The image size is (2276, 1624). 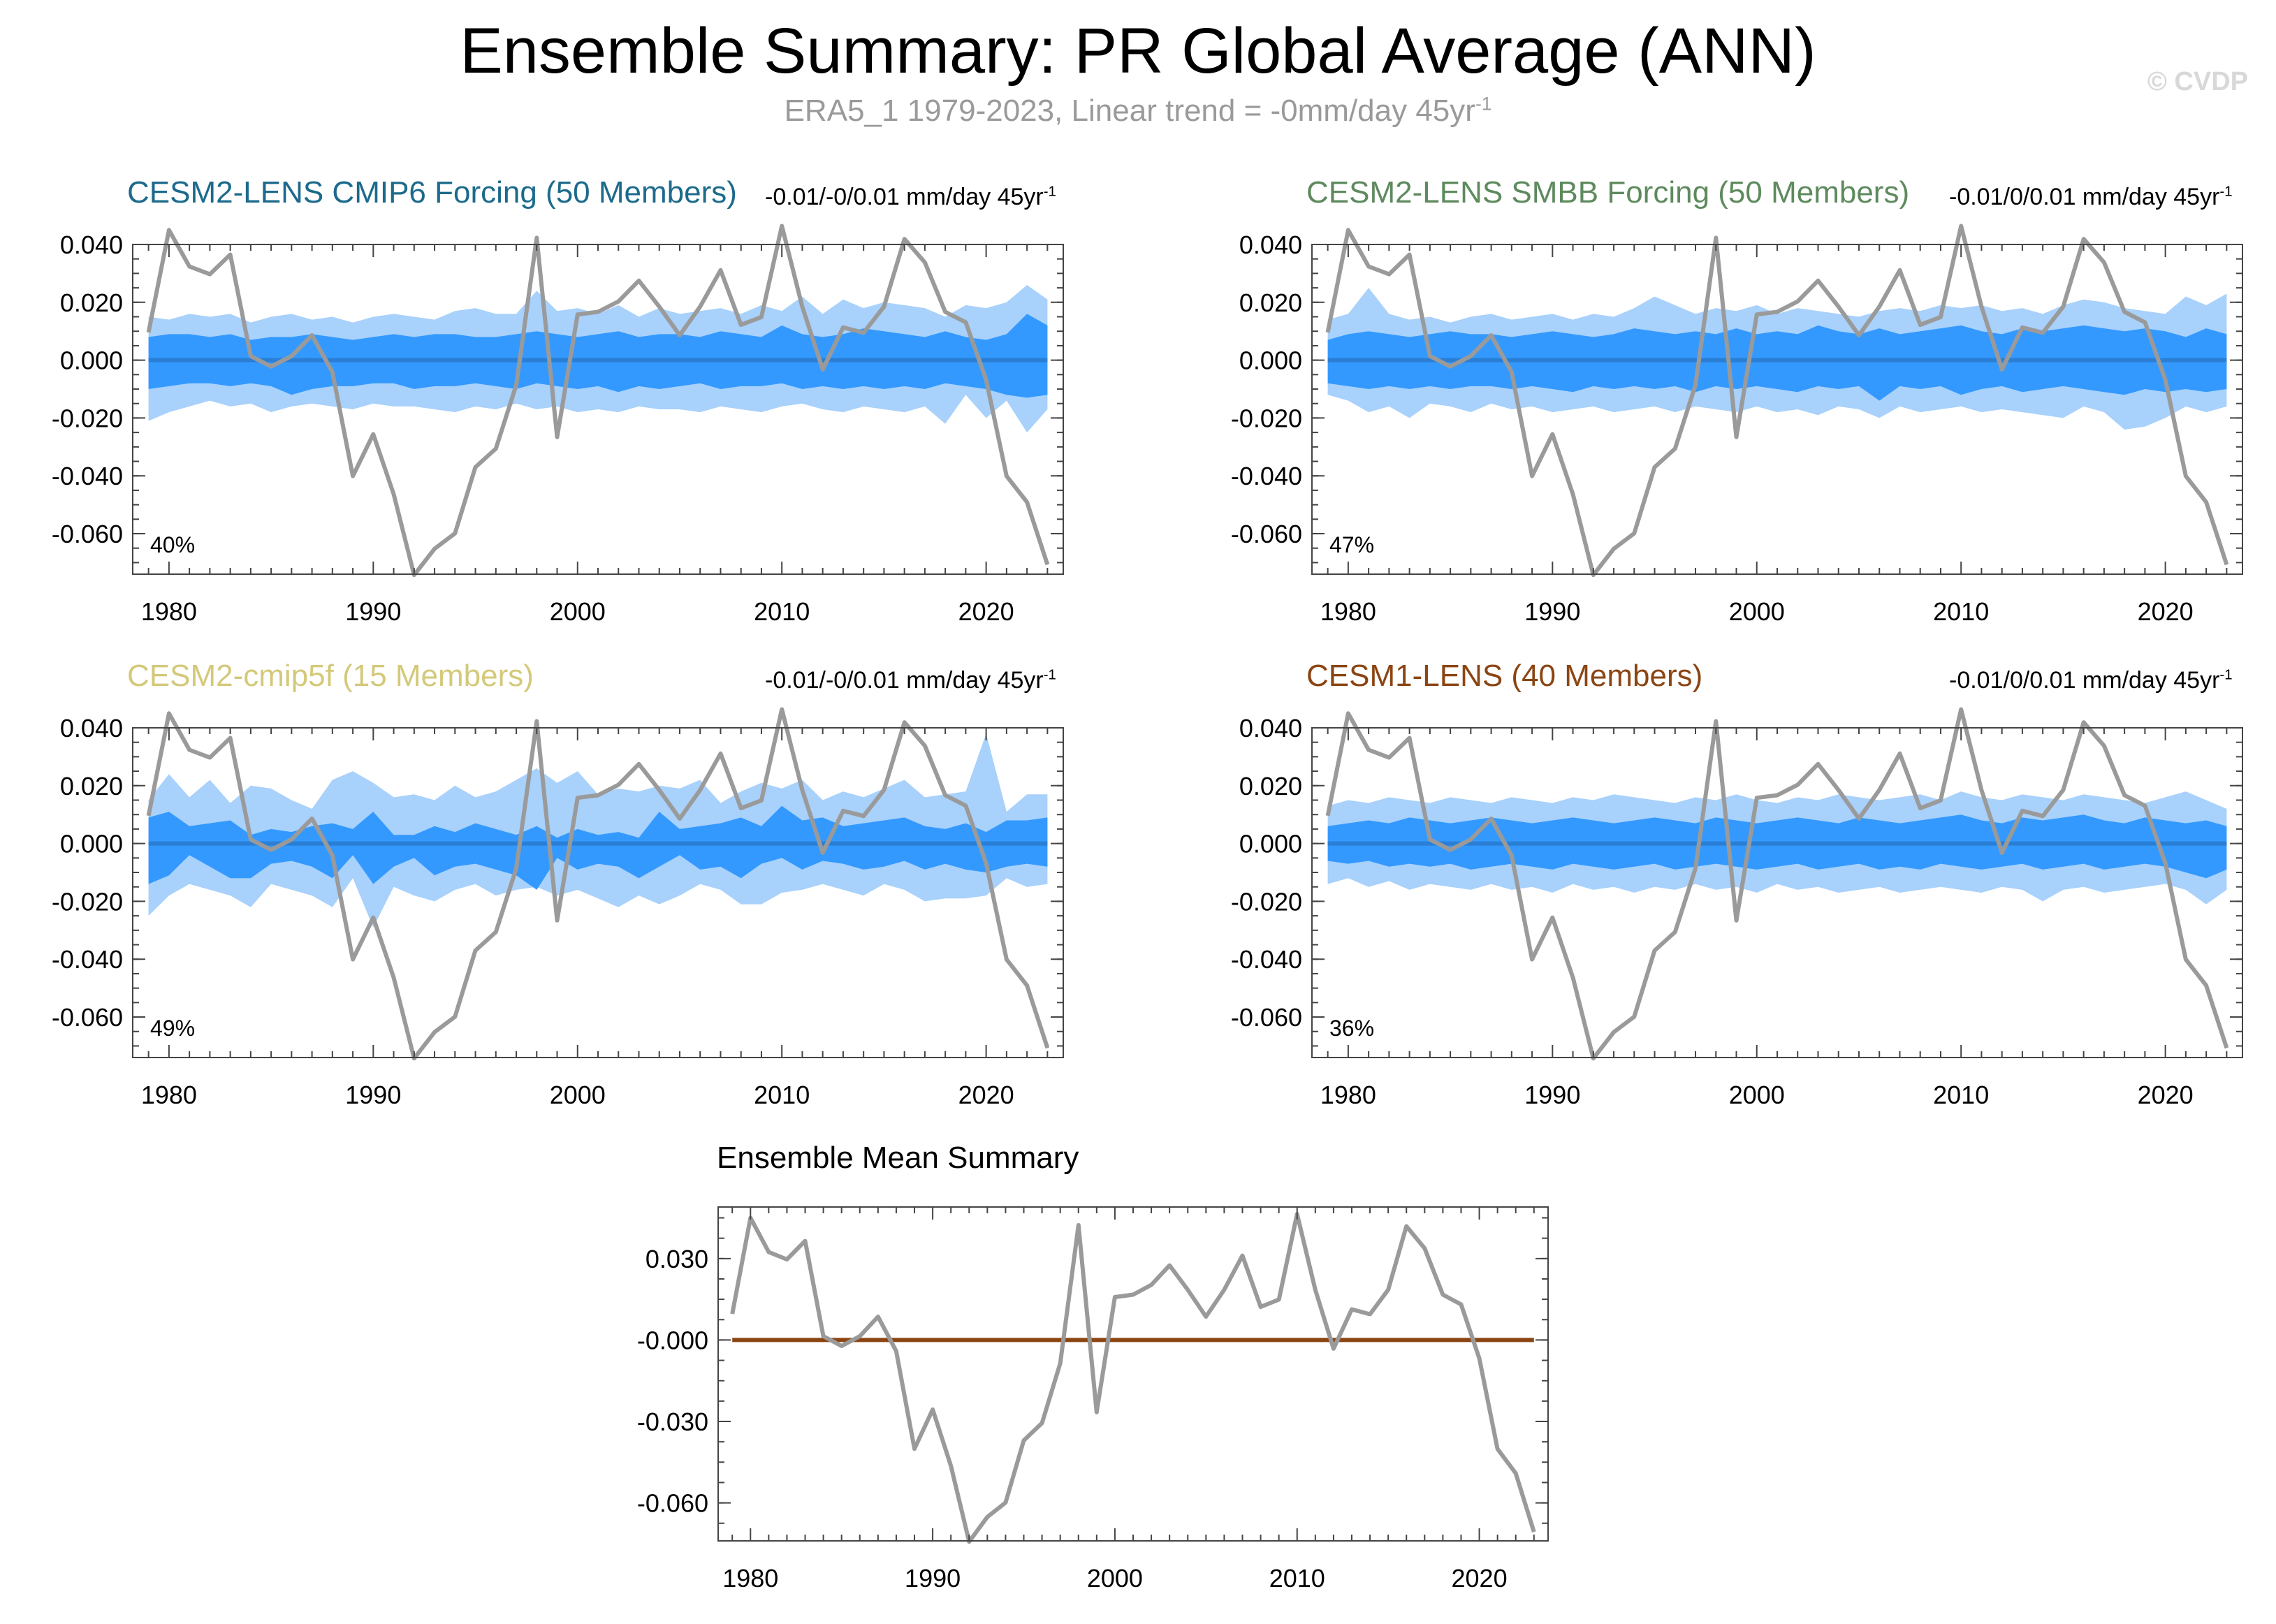 I want to click on panel3-observation-line, so click(x=598, y=884).